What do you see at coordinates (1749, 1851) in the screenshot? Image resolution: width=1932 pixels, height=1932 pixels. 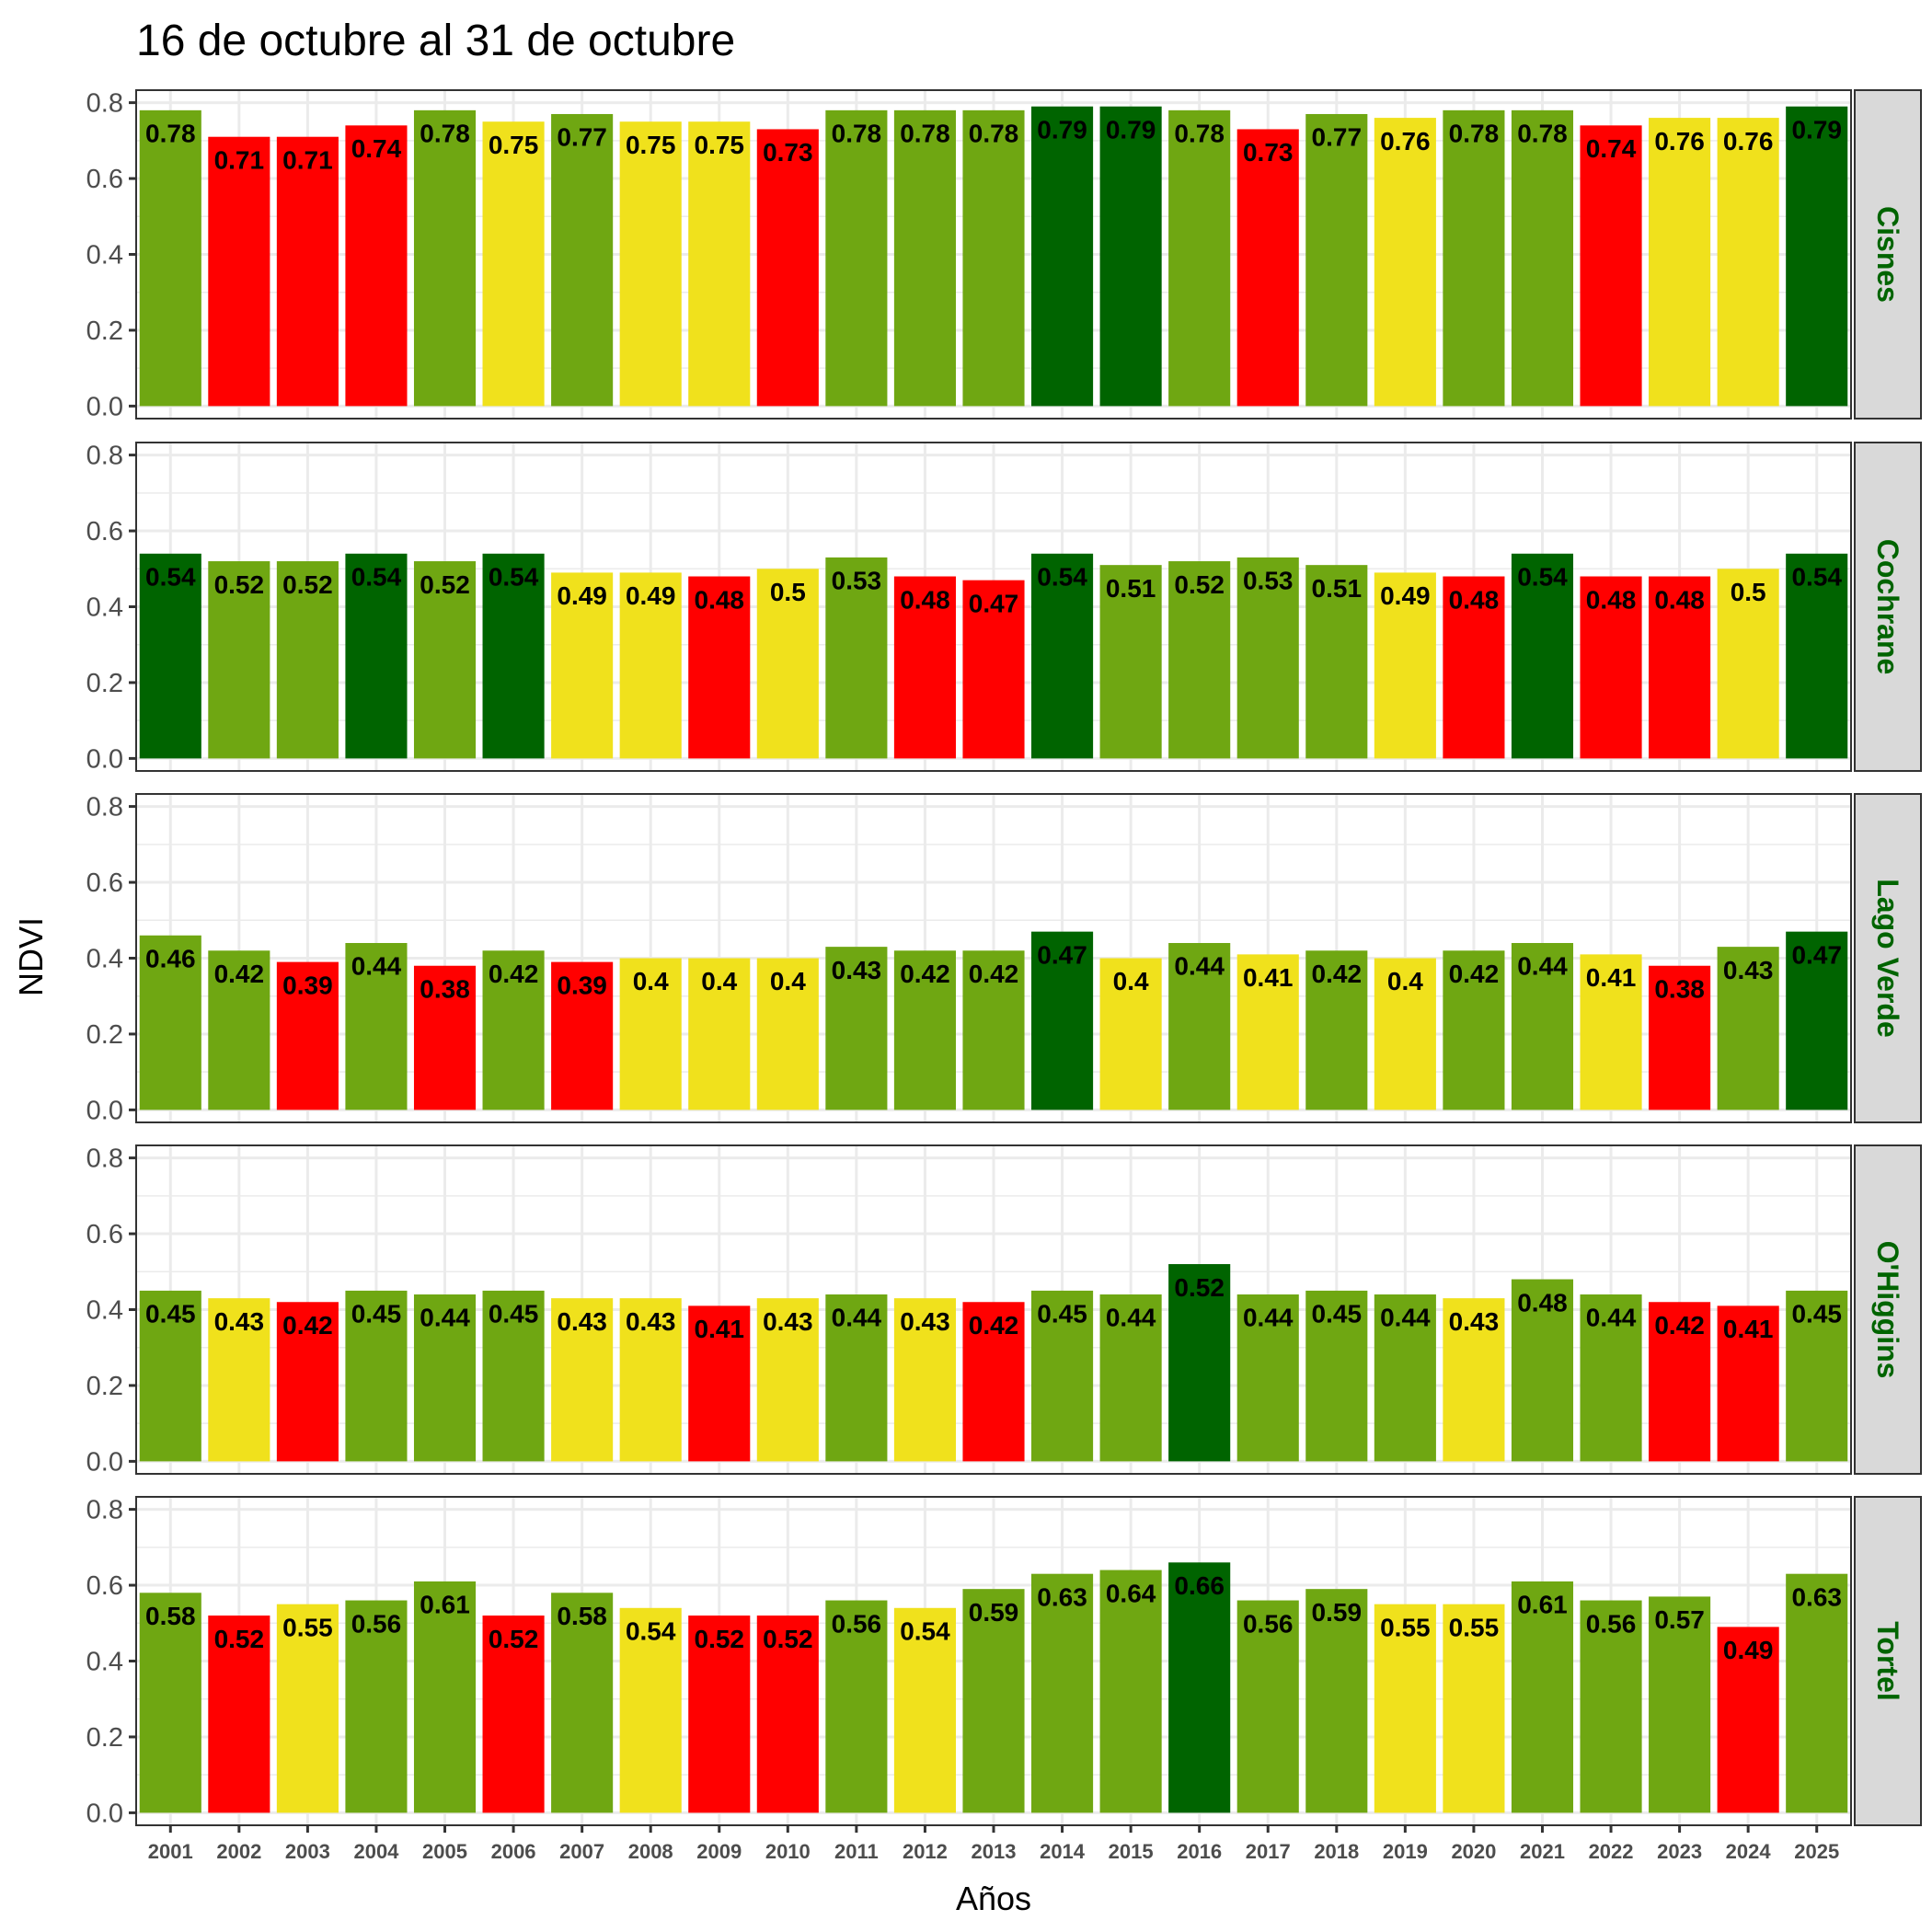 I see `x-tick-label: 2024` at bounding box center [1749, 1851].